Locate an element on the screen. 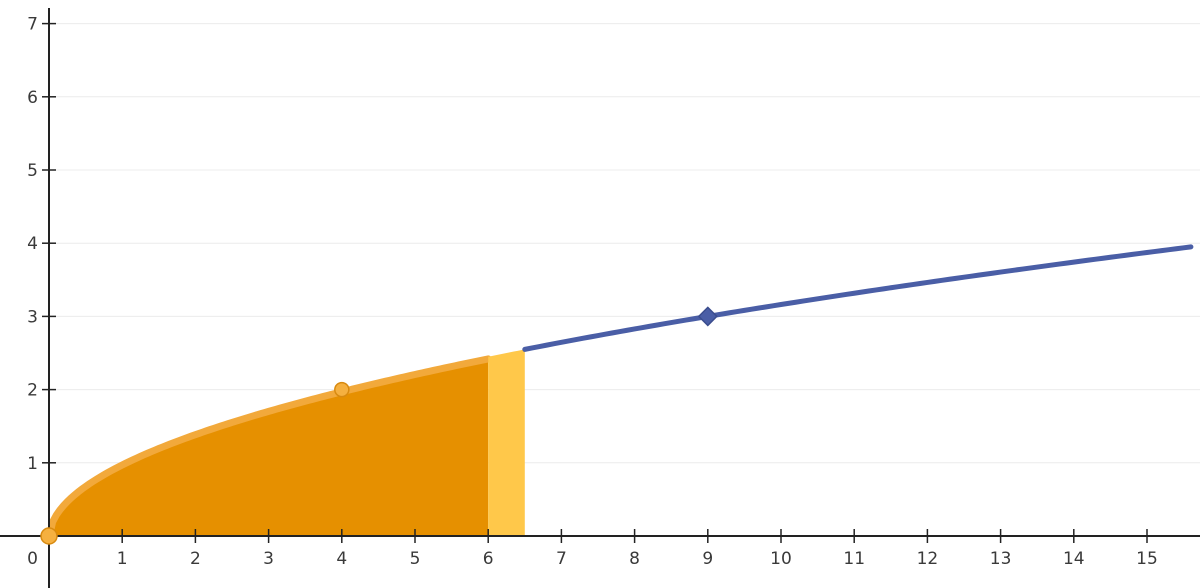 This screenshot has width=1200, height=588. y-tick-label: 6 is located at coordinates (32, 98).